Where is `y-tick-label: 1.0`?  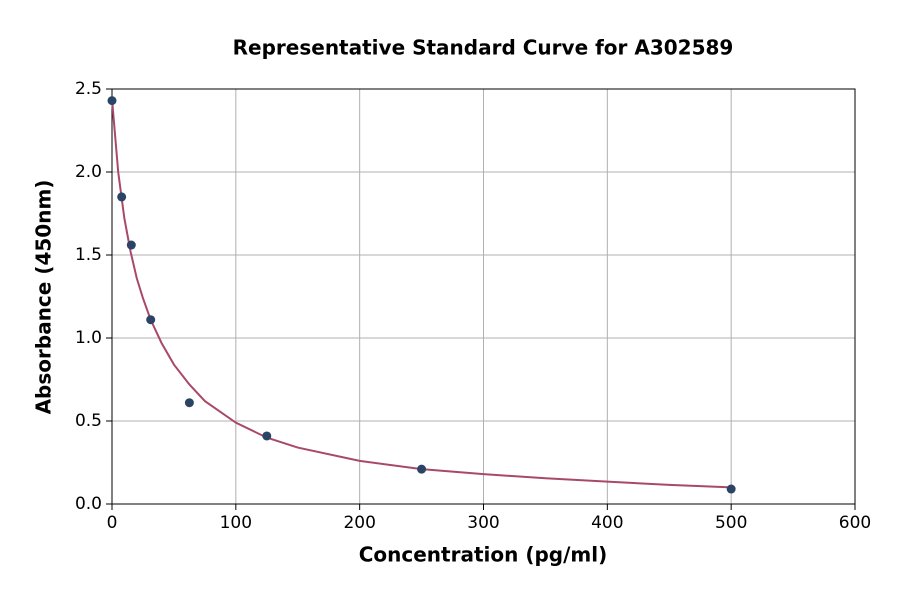
y-tick-label: 1.0 is located at coordinates (88, 338).